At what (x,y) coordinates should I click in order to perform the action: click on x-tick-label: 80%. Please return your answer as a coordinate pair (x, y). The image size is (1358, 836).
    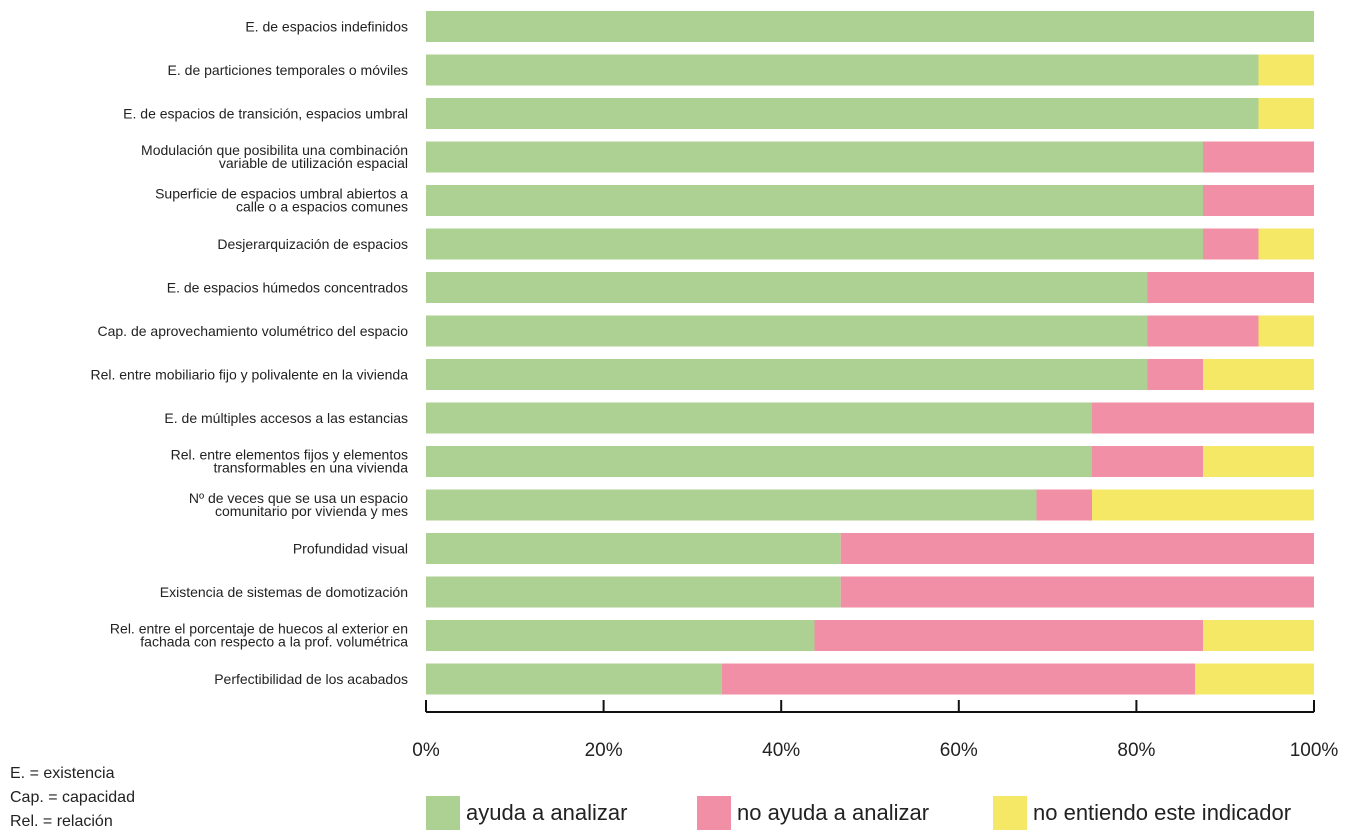
    Looking at the image, I should click on (1136, 750).